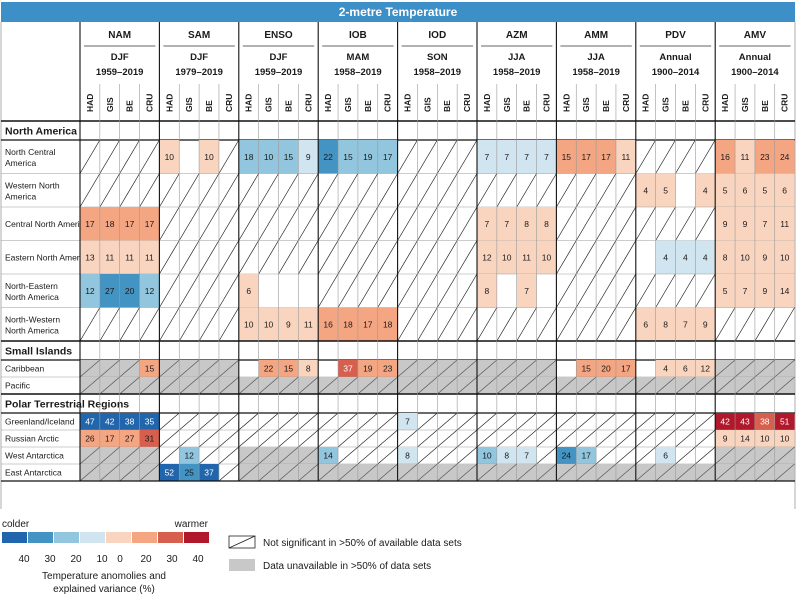  What do you see at coordinates (130, 291) in the screenshot?
I see `cell-value: 20` at bounding box center [130, 291].